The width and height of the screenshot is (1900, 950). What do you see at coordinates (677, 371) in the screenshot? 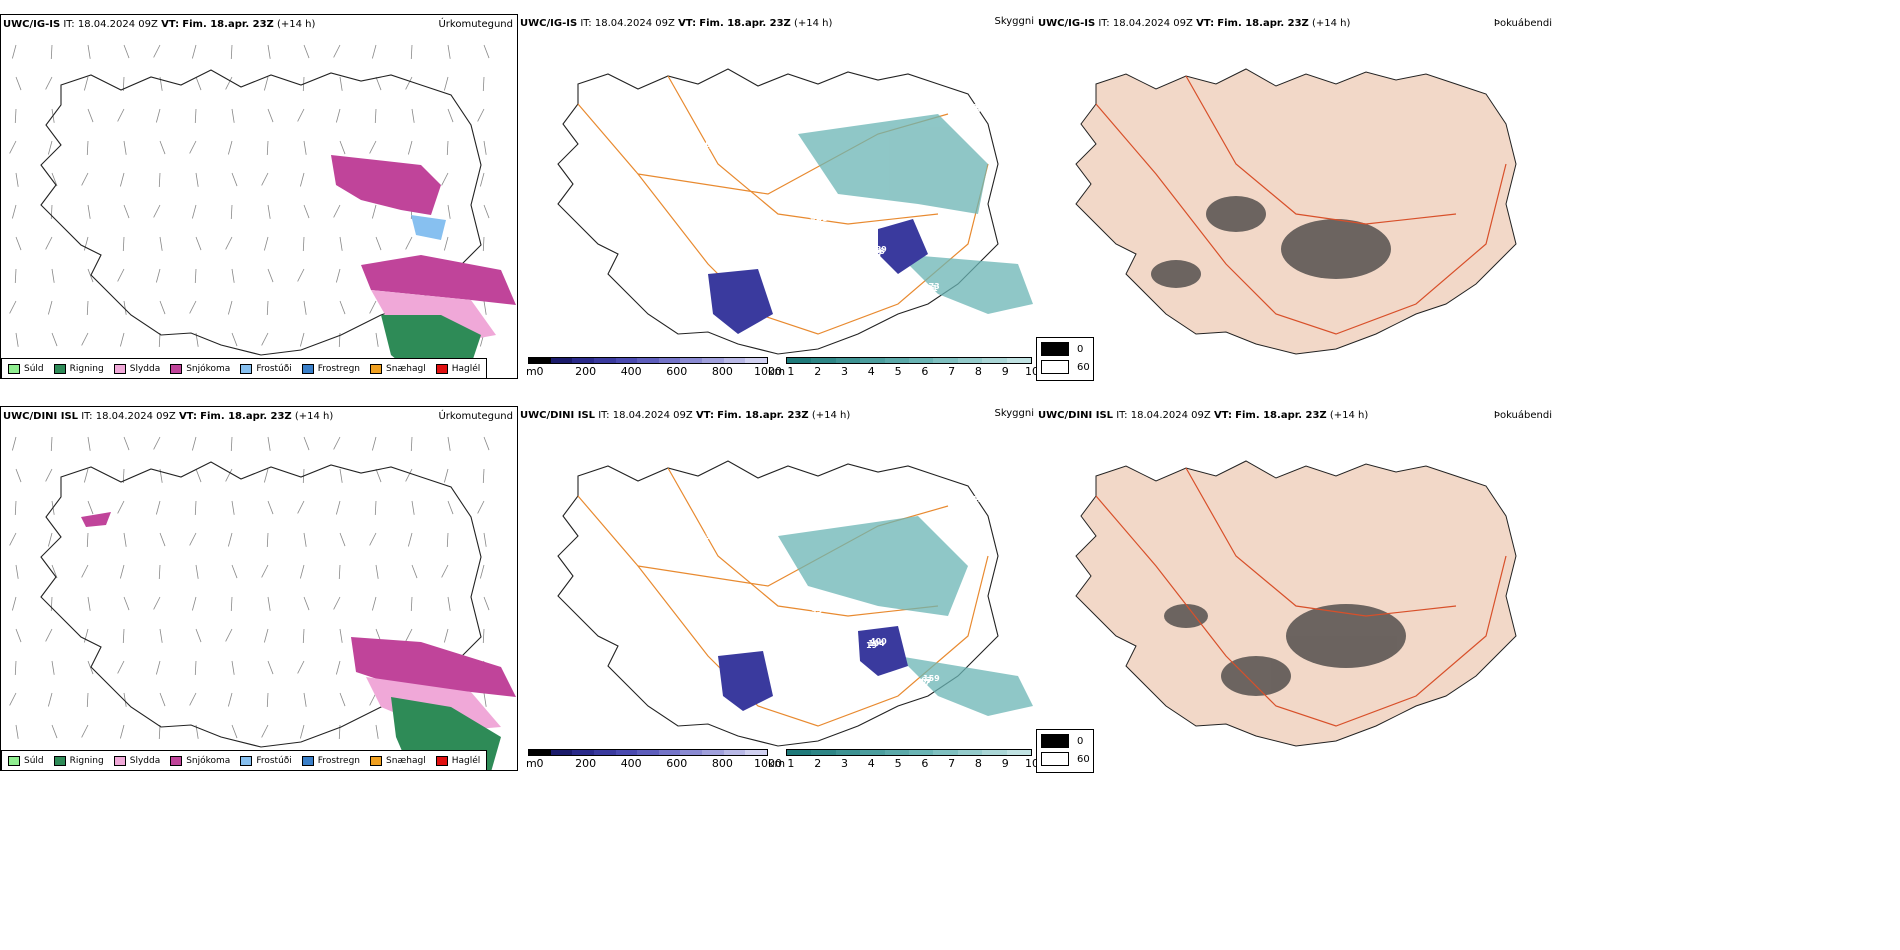
I see `colorbar-tick: 600` at bounding box center [677, 371].